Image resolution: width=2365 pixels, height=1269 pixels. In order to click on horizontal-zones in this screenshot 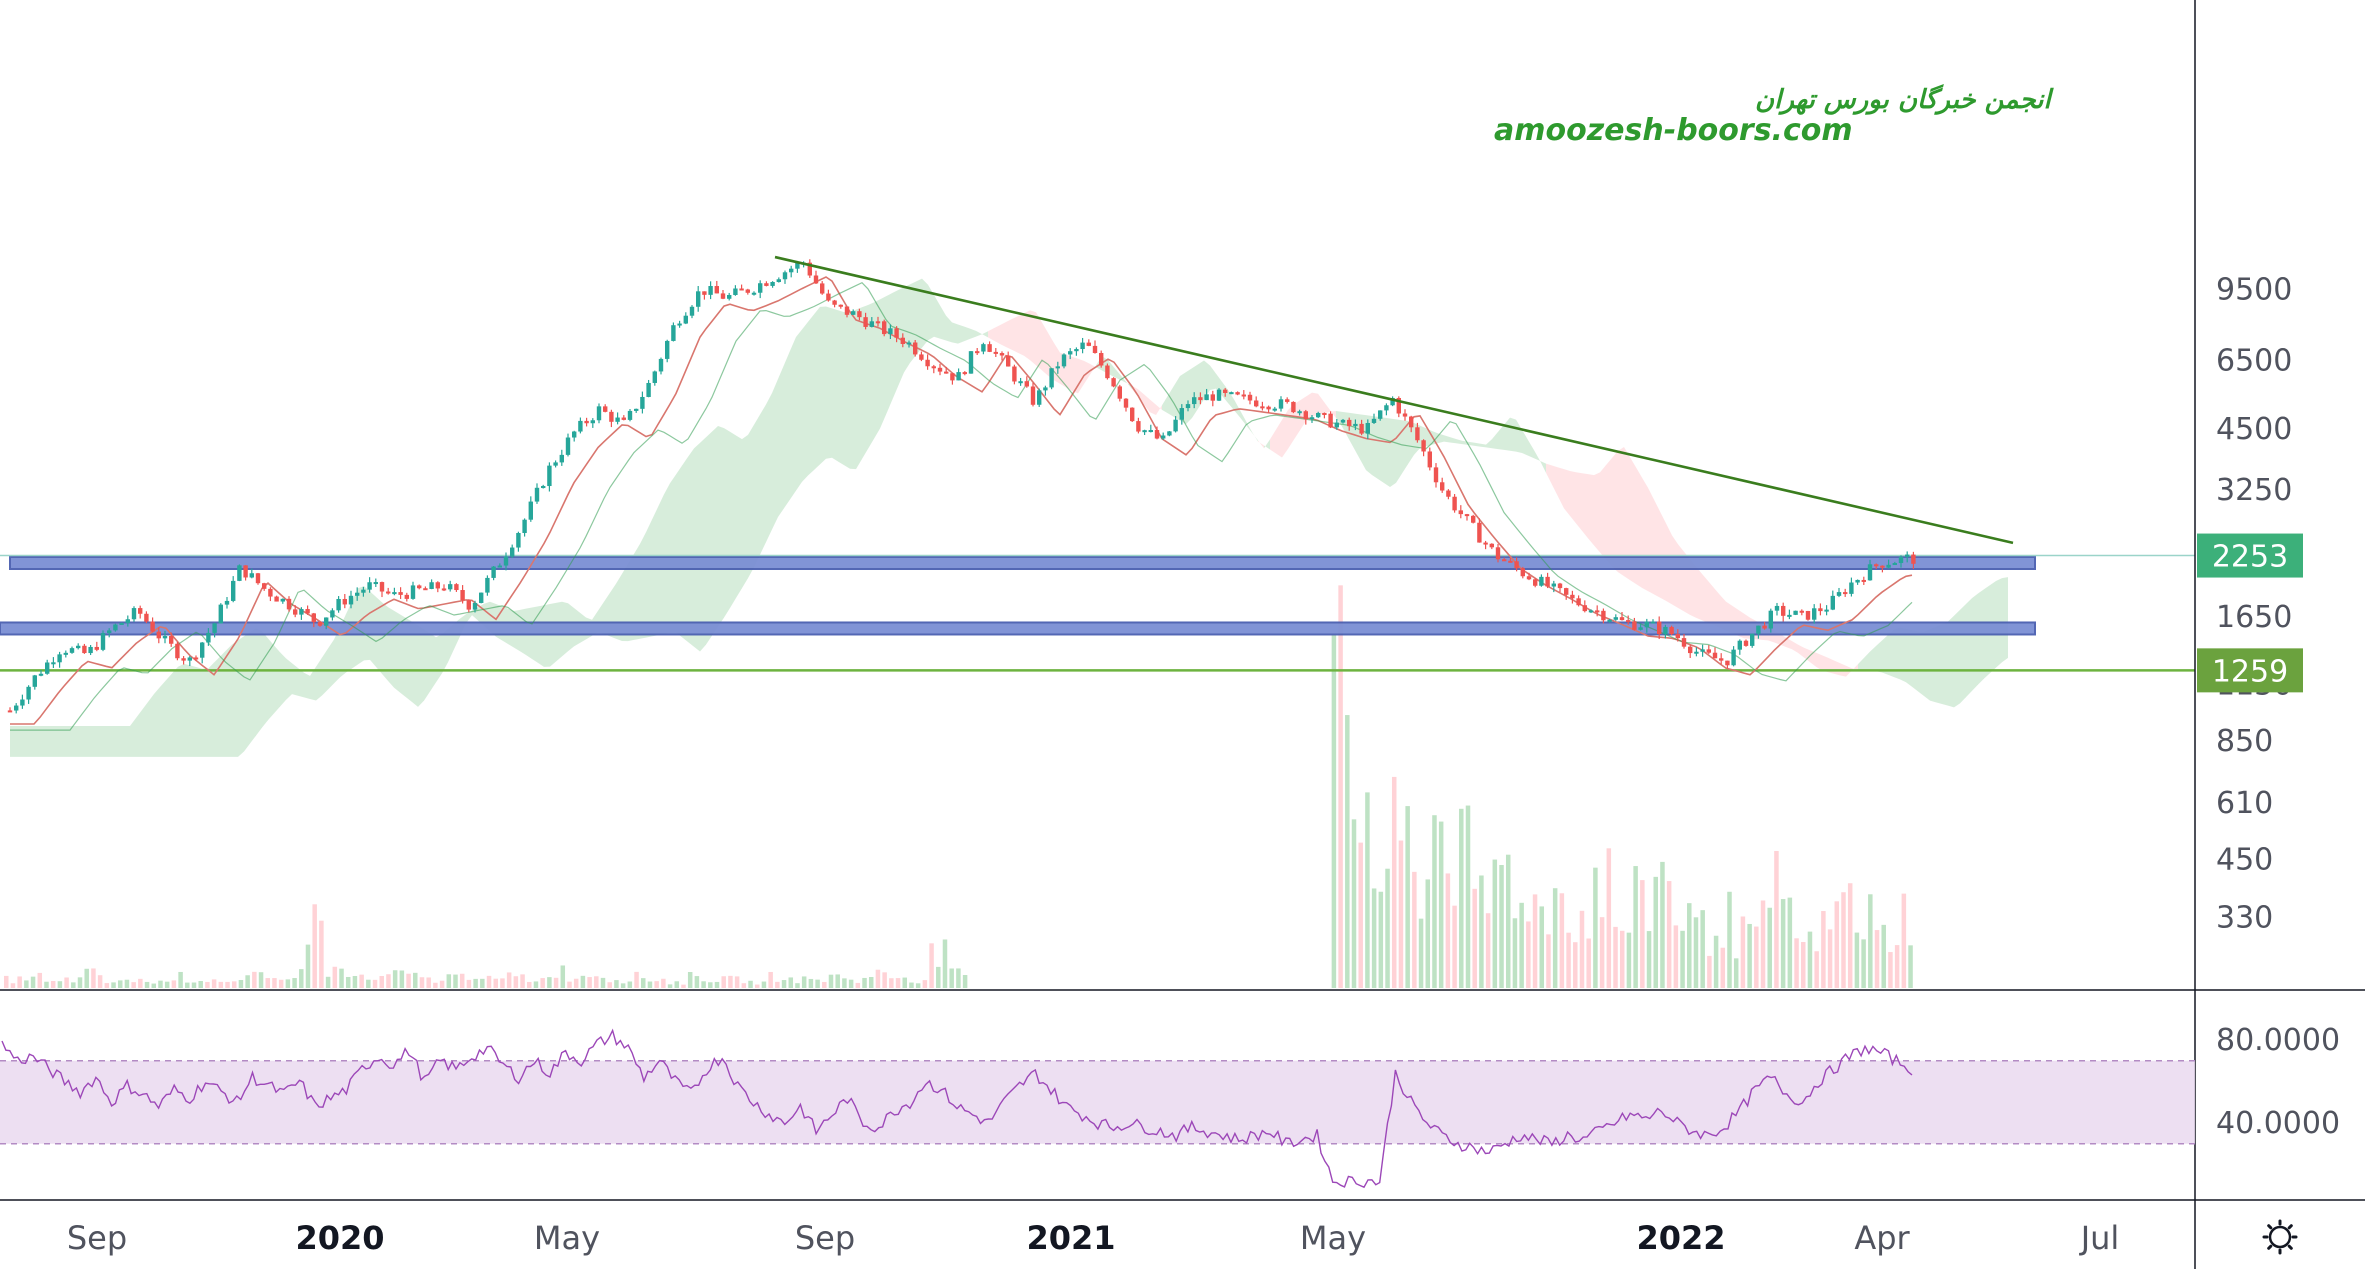, I will do `click(1097, 613)`.